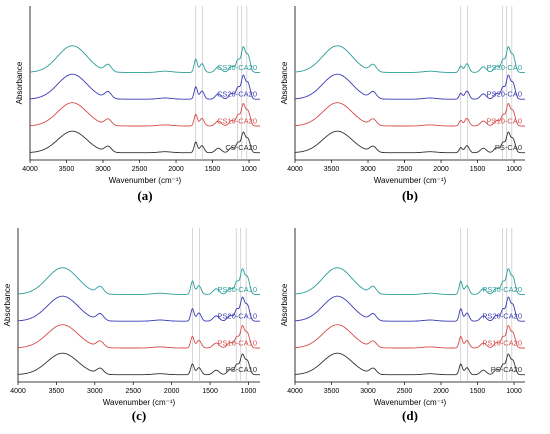  What do you see at coordinates (506, 369) in the screenshot?
I see `series-label: PS-CA20` at bounding box center [506, 369].